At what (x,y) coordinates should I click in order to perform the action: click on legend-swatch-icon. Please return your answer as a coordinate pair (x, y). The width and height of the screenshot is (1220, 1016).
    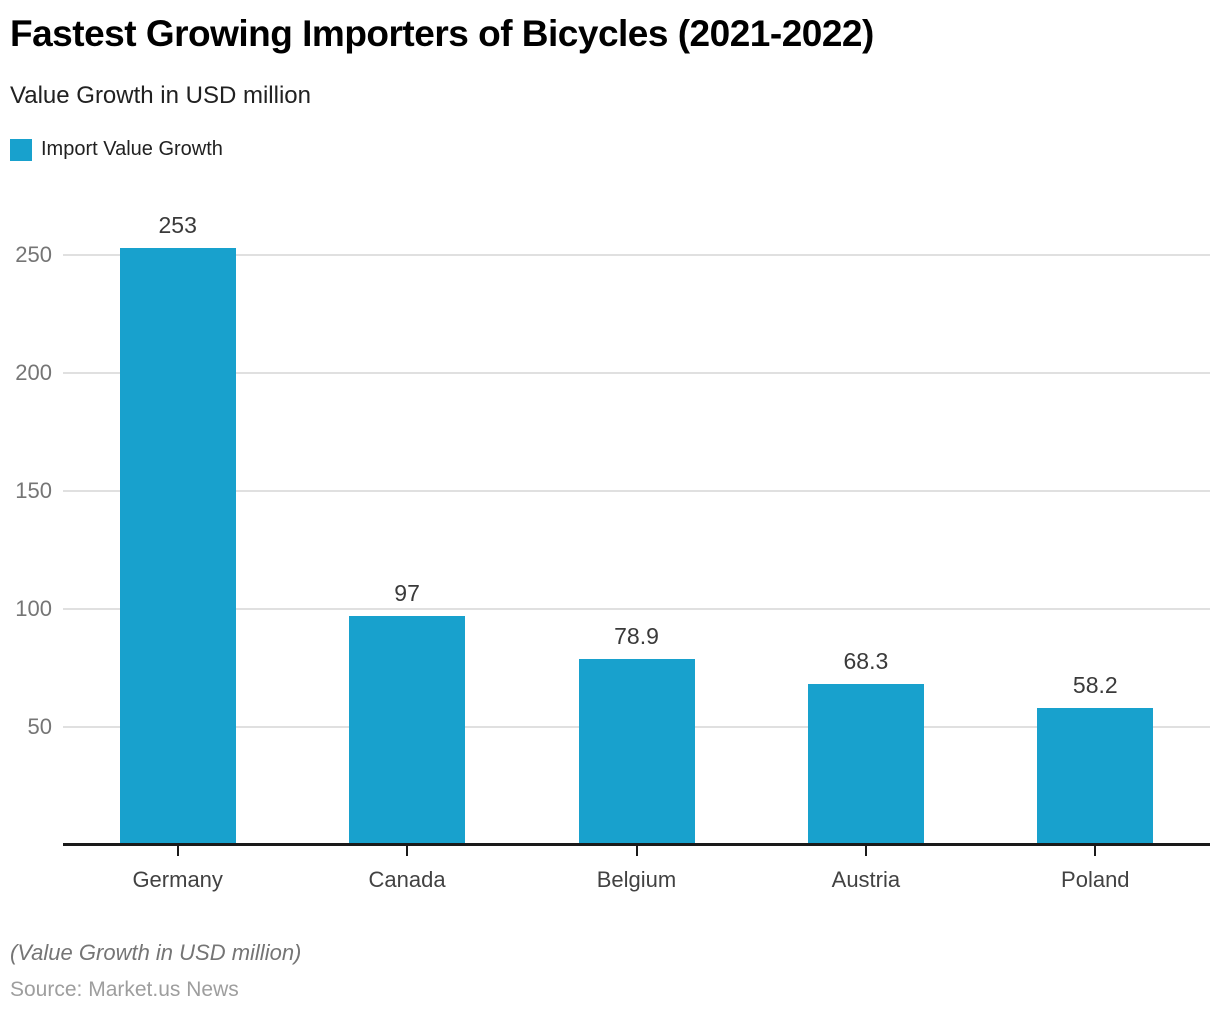
    Looking at the image, I should click on (21, 149).